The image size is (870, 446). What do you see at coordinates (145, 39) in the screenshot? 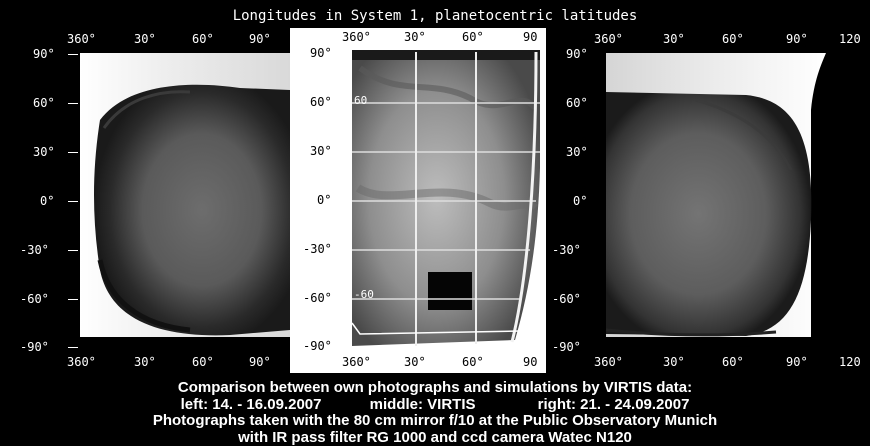
I see `left-top-lon-label: 30°` at bounding box center [145, 39].